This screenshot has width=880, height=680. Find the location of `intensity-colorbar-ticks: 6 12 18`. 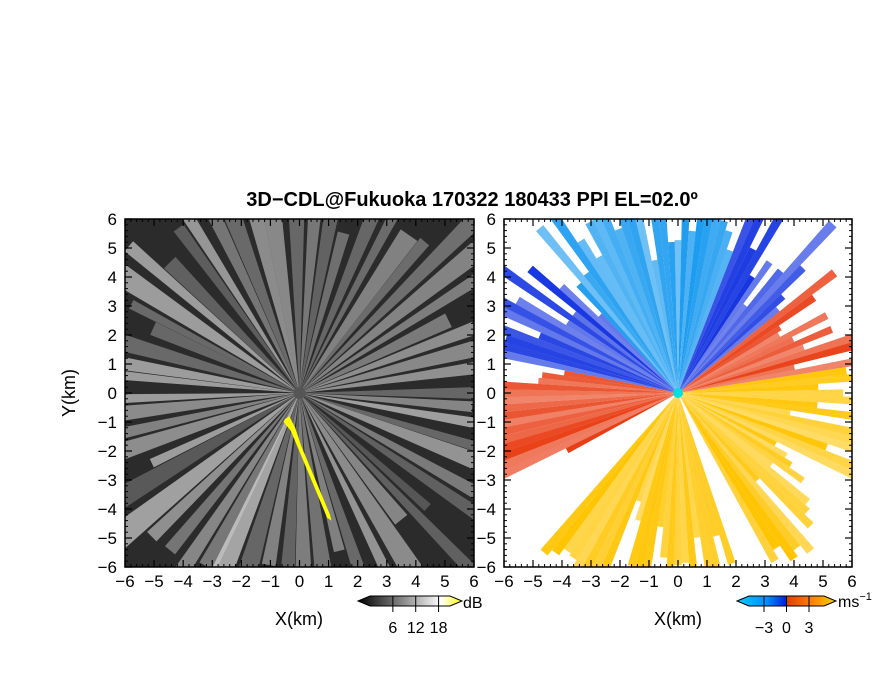

intensity-colorbar-ticks: 6 12 18 is located at coordinates (418, 616).